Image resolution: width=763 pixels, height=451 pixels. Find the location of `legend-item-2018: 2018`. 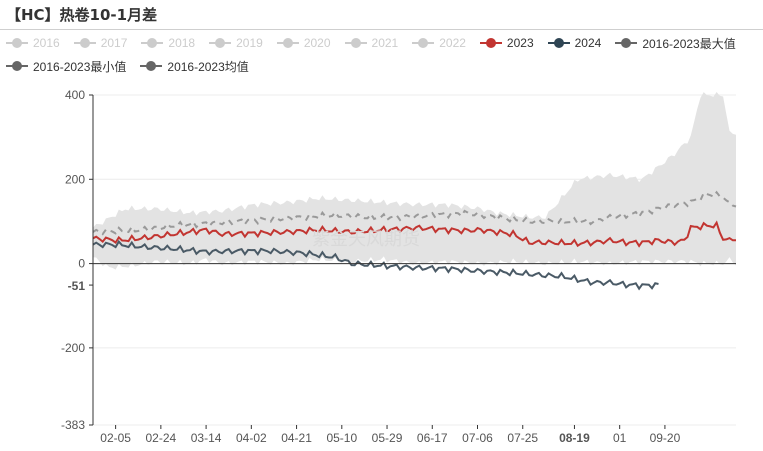

legend-item-2018: 2018 is located at coordinates (168, 43).